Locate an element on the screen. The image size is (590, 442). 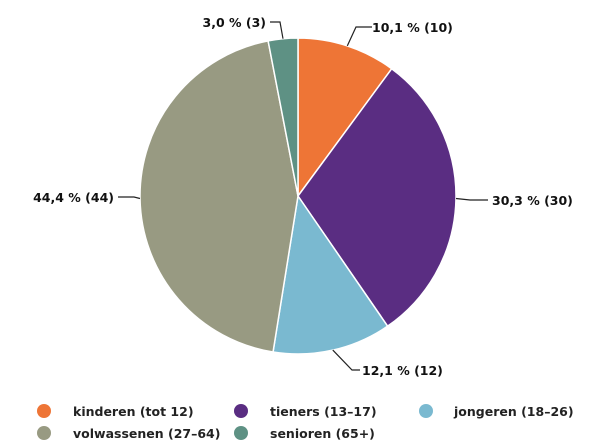
slice-data-label-5: 3,0 % (3) is located at coordinates (235, 22).